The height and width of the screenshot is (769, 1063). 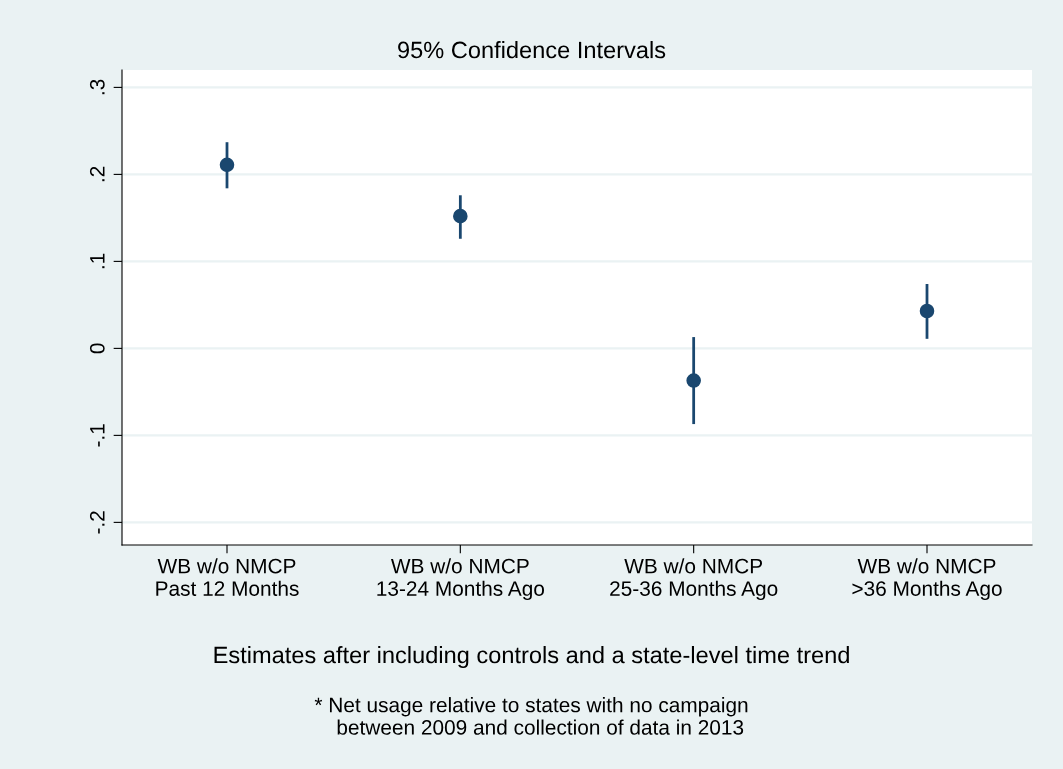 What do you see at coordinates (531, 657) in the screenshot?
I see `x-axis-title: Estimates after including controls and a state-level time trend` at bounding box center [531, 657].